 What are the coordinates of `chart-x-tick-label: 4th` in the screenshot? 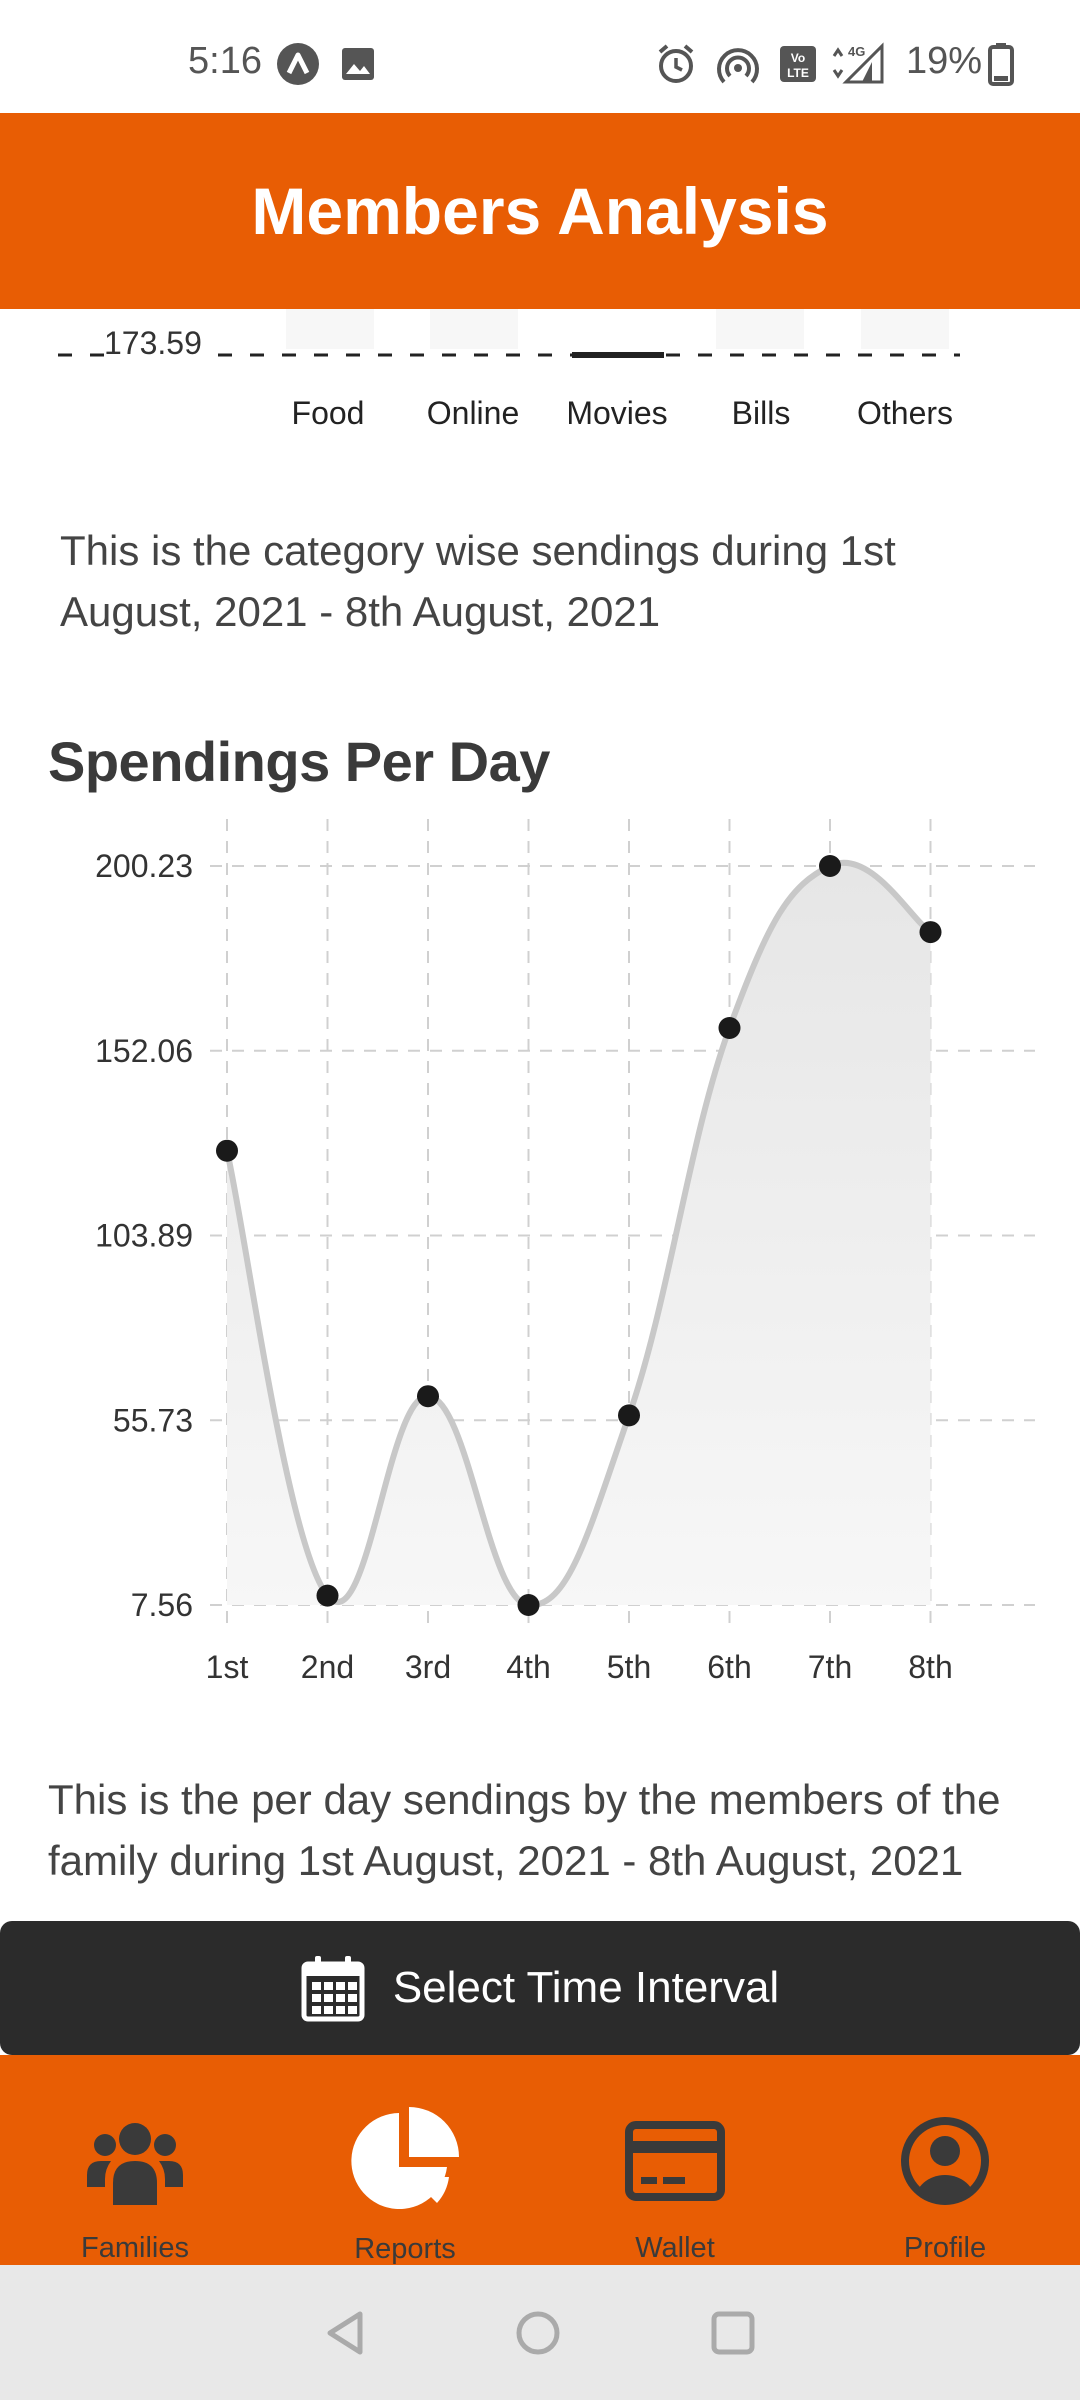 It's located at (528, 1667).